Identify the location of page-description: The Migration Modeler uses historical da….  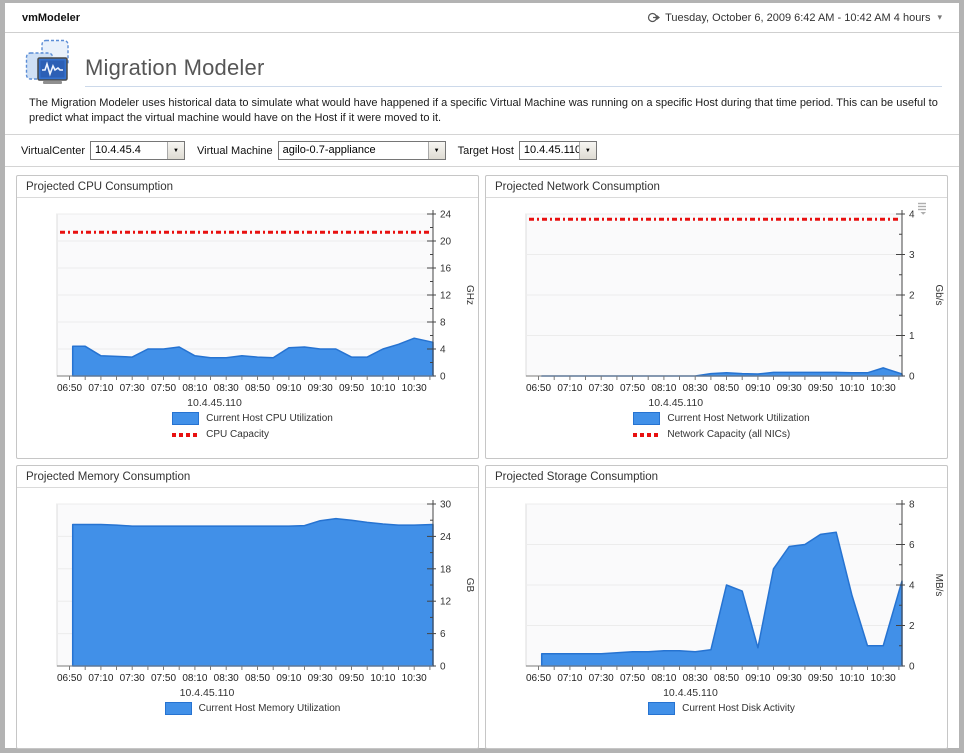
(483, 110).